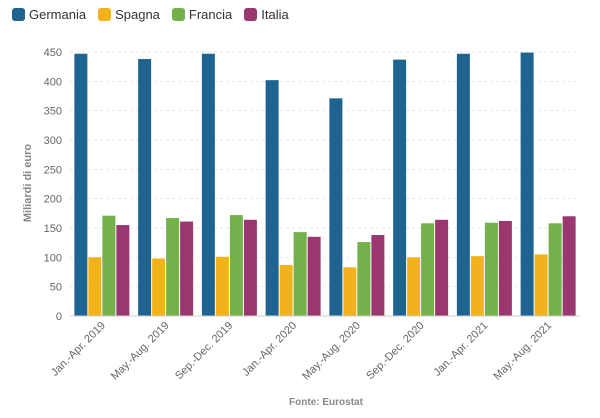 This screenshot has height=418, width=600. I want to click on x-tick-label: Jan.-Apr. 2019, so click(78, 349).